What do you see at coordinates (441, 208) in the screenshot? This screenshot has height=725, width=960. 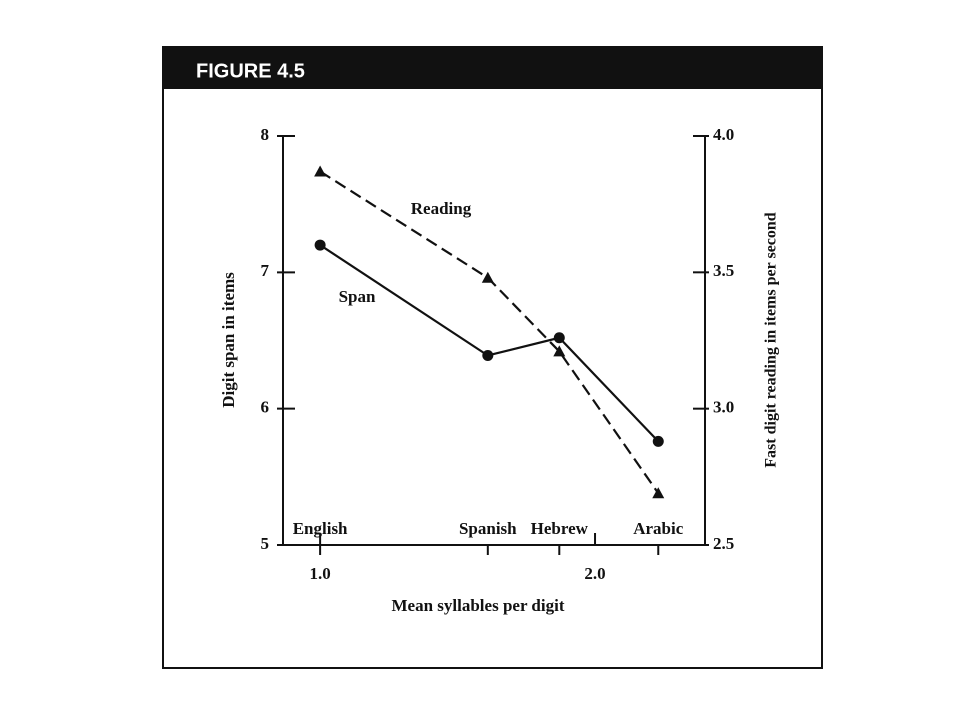 I see `series-label: Reading` at bounding box center [441, 208].